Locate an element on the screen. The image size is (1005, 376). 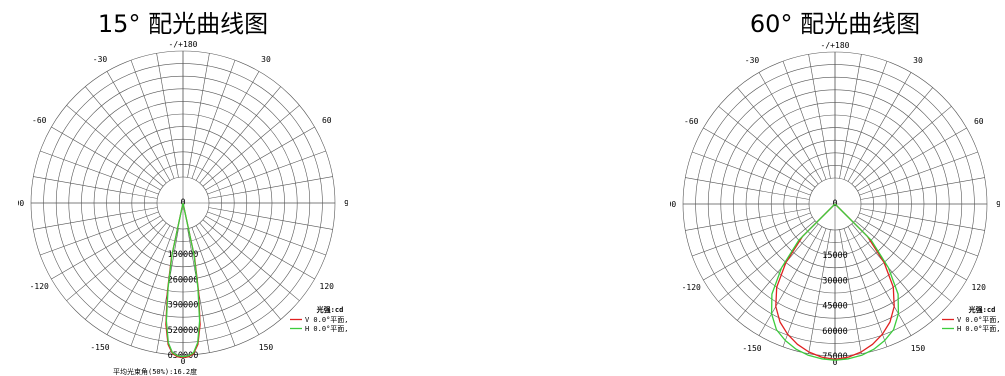
radial-tick-label: 390000 is located at coordinates (183, 306).